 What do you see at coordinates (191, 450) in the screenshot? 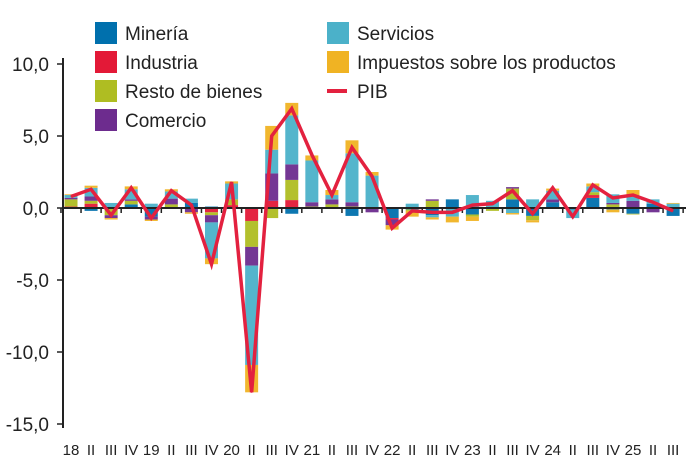
I see `x-tick-label-6: III` at bounding box center [191, 450].